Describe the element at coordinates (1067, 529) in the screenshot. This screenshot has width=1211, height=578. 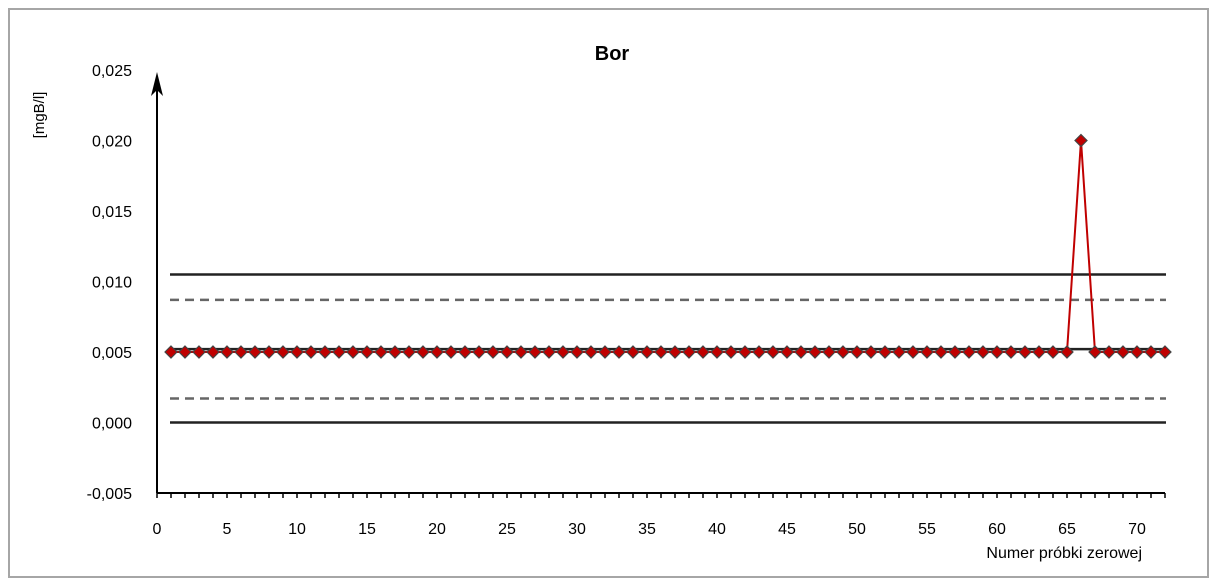
I see `x-tick-label: 65` at that location.